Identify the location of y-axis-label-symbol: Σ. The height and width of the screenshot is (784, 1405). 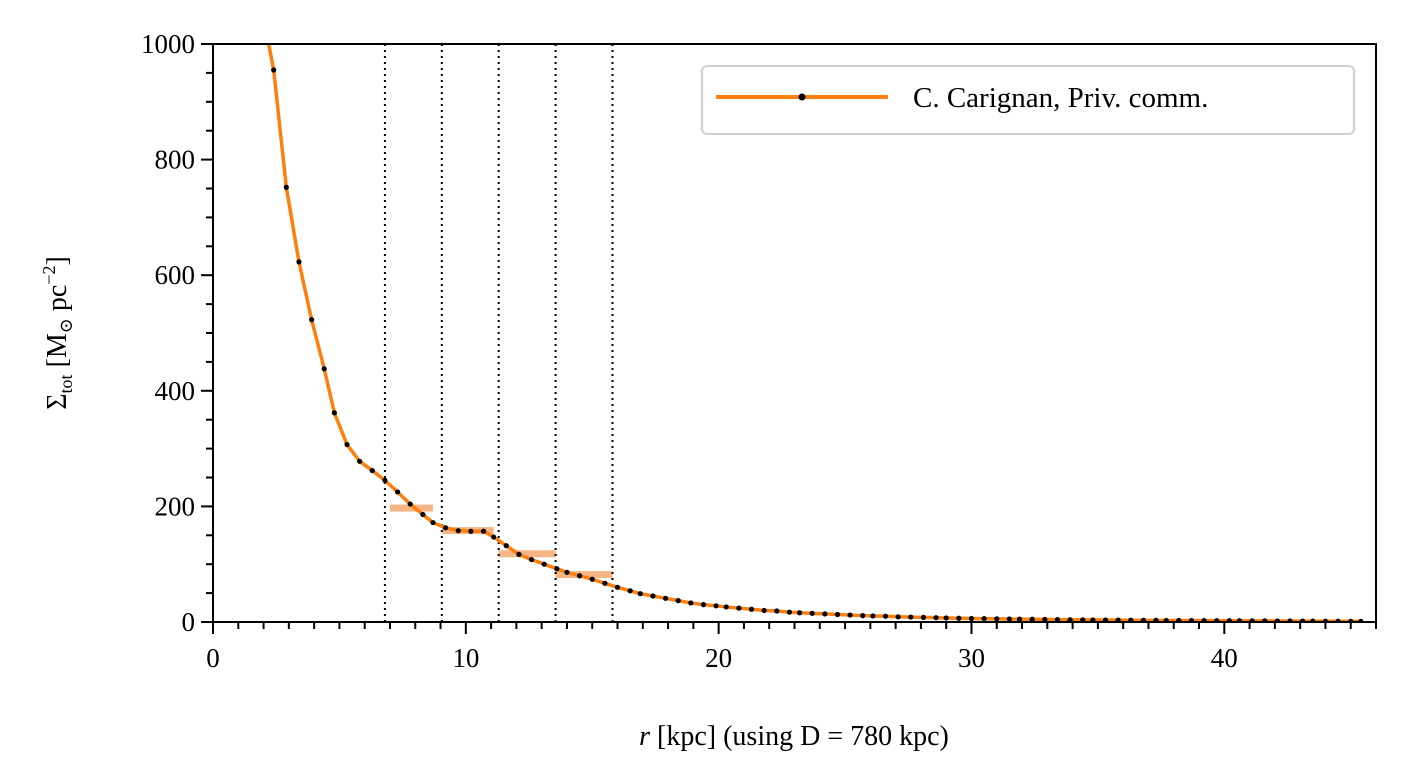
(57, 401).